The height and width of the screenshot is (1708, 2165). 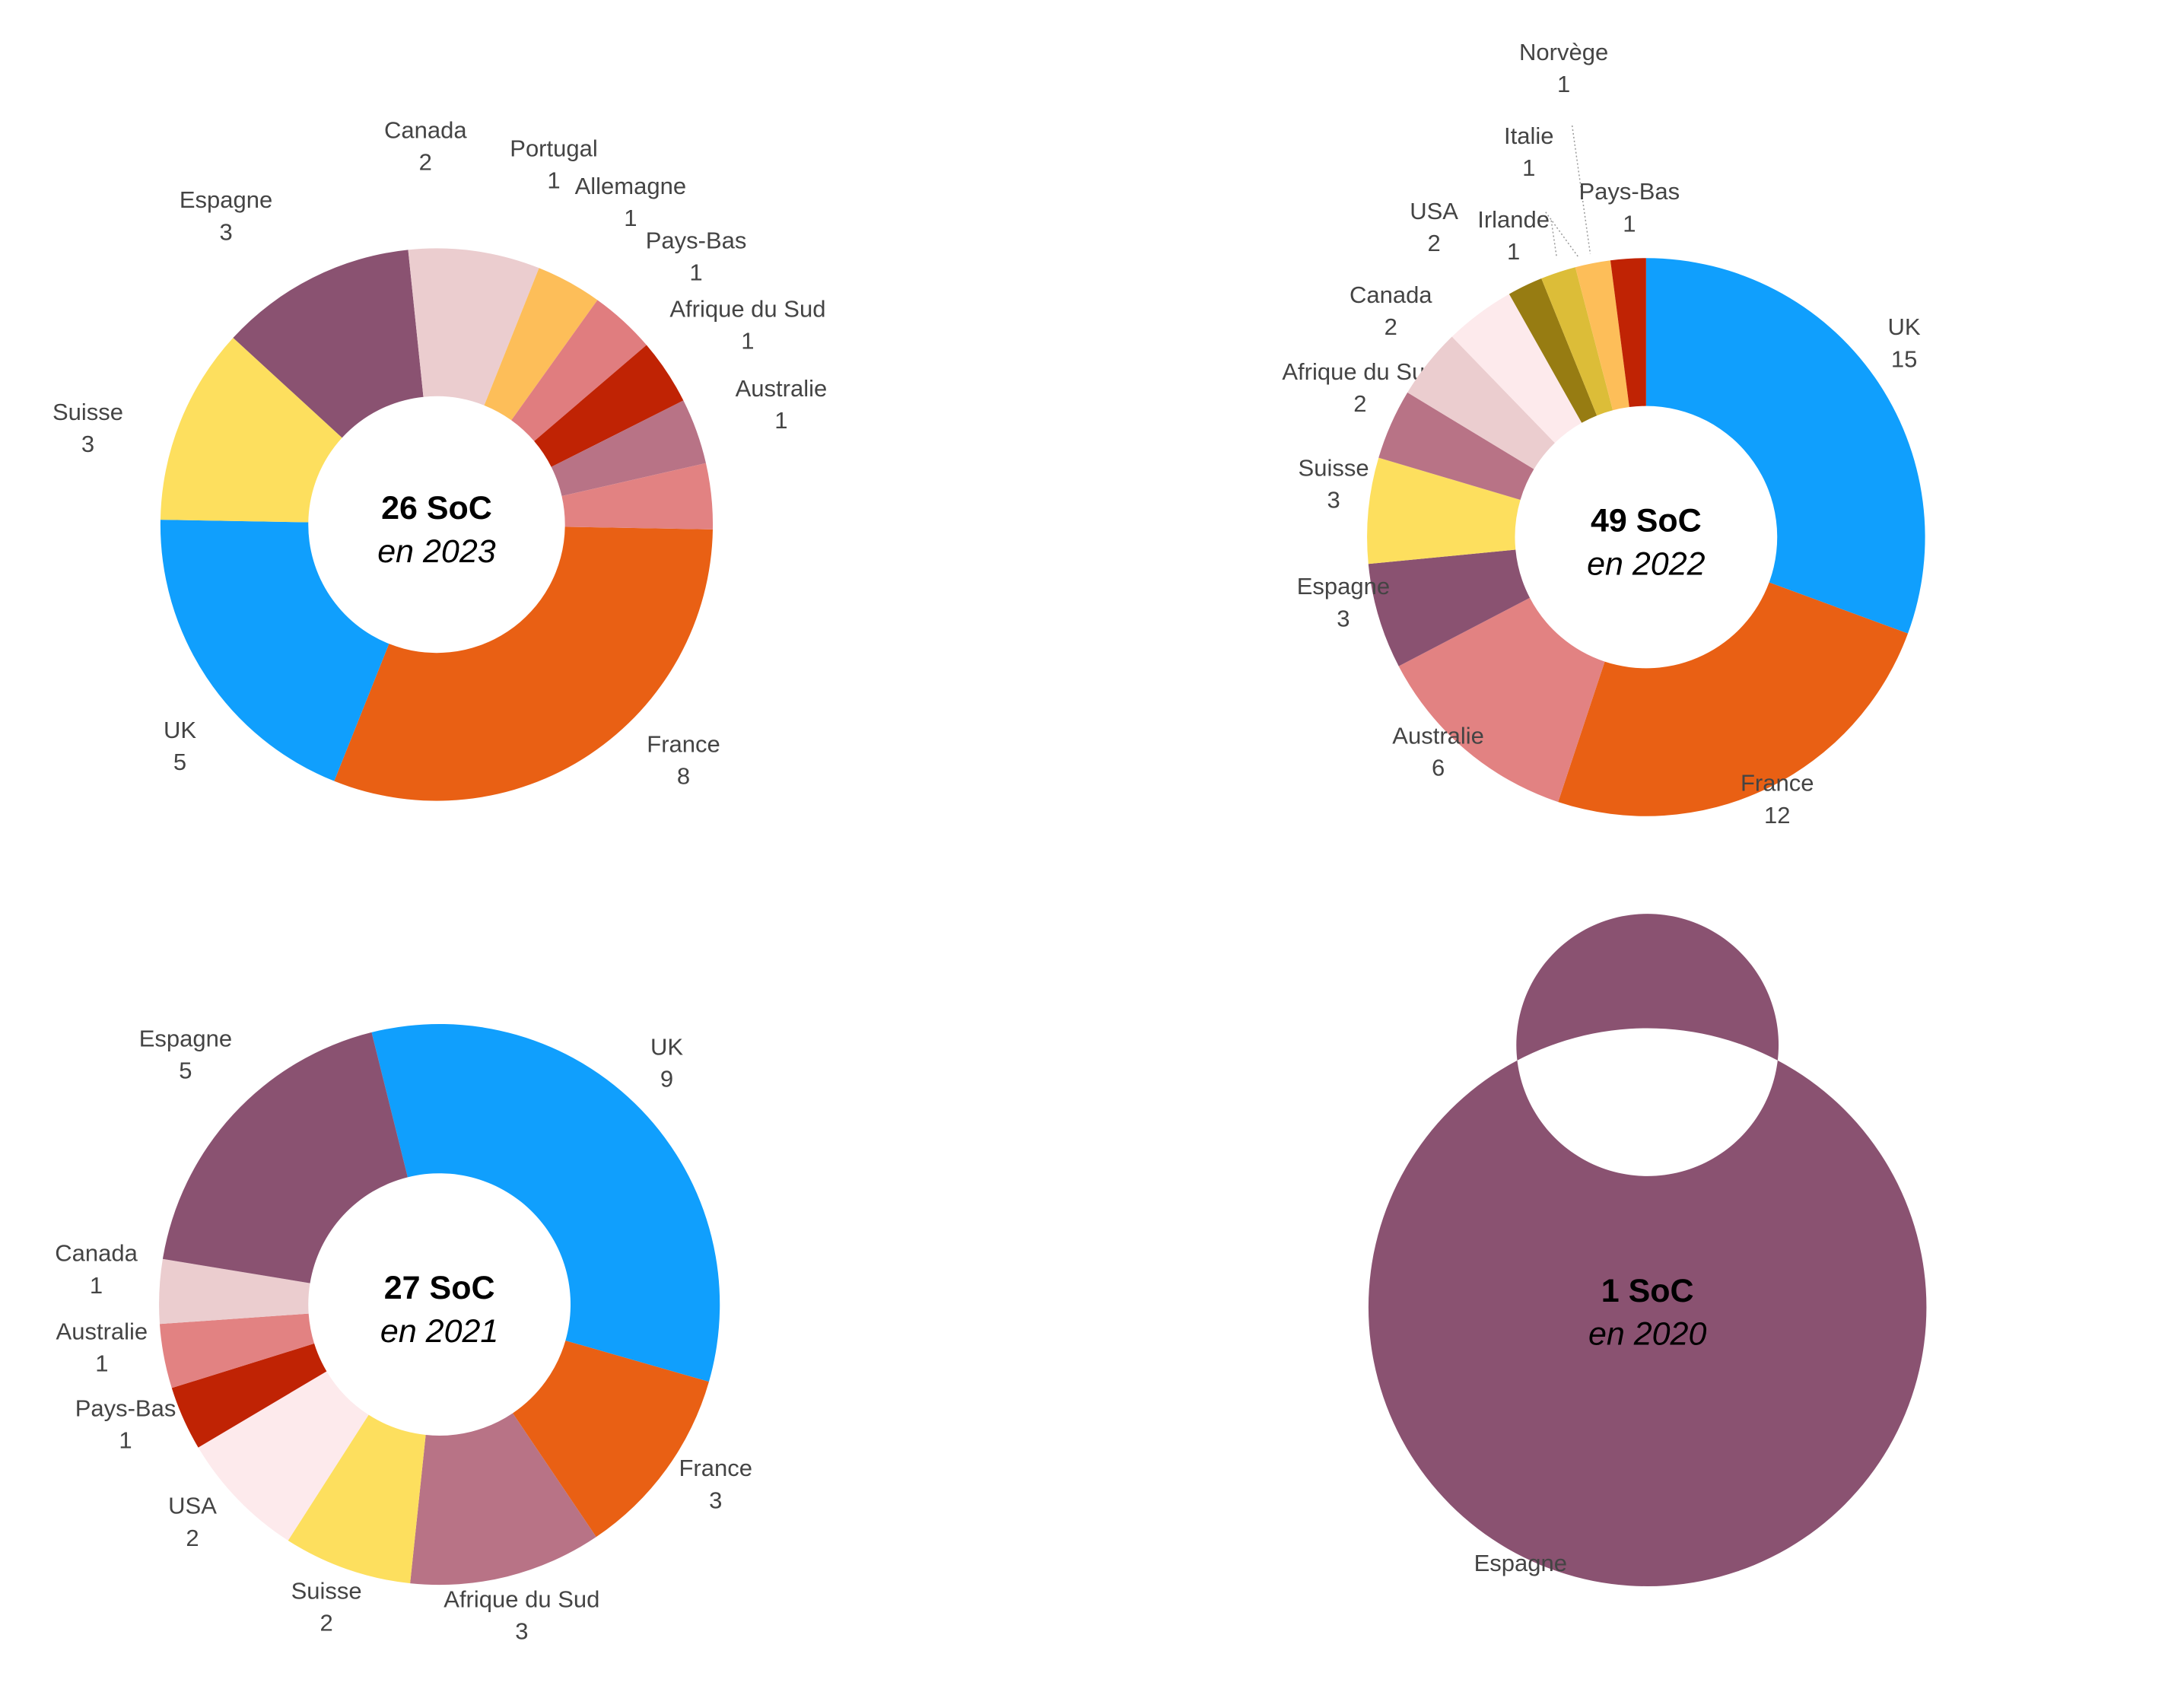 I want to click on slice-value-suisse: 2, so click(x=326, y=1623).